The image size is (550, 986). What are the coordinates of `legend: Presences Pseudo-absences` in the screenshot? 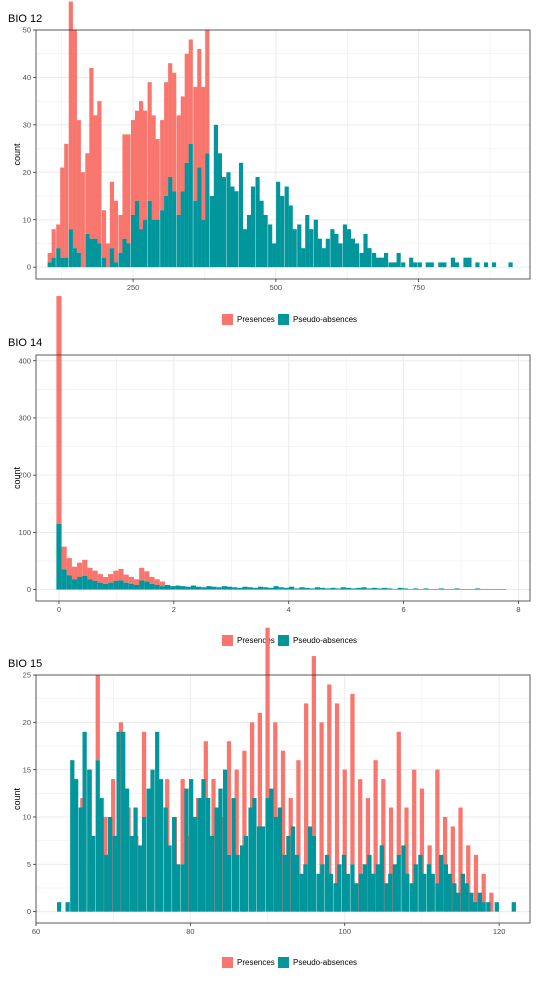 It's located at (289, 319).